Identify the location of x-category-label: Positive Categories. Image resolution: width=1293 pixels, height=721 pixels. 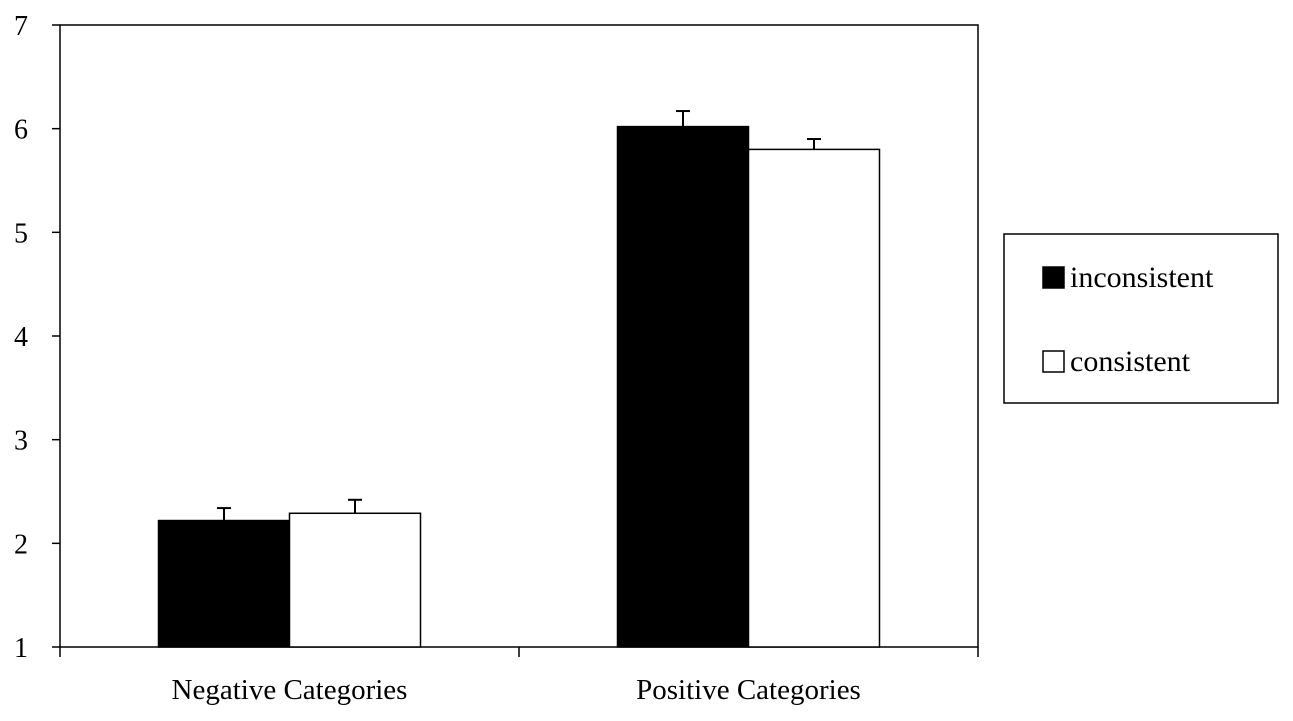
(748, 690).